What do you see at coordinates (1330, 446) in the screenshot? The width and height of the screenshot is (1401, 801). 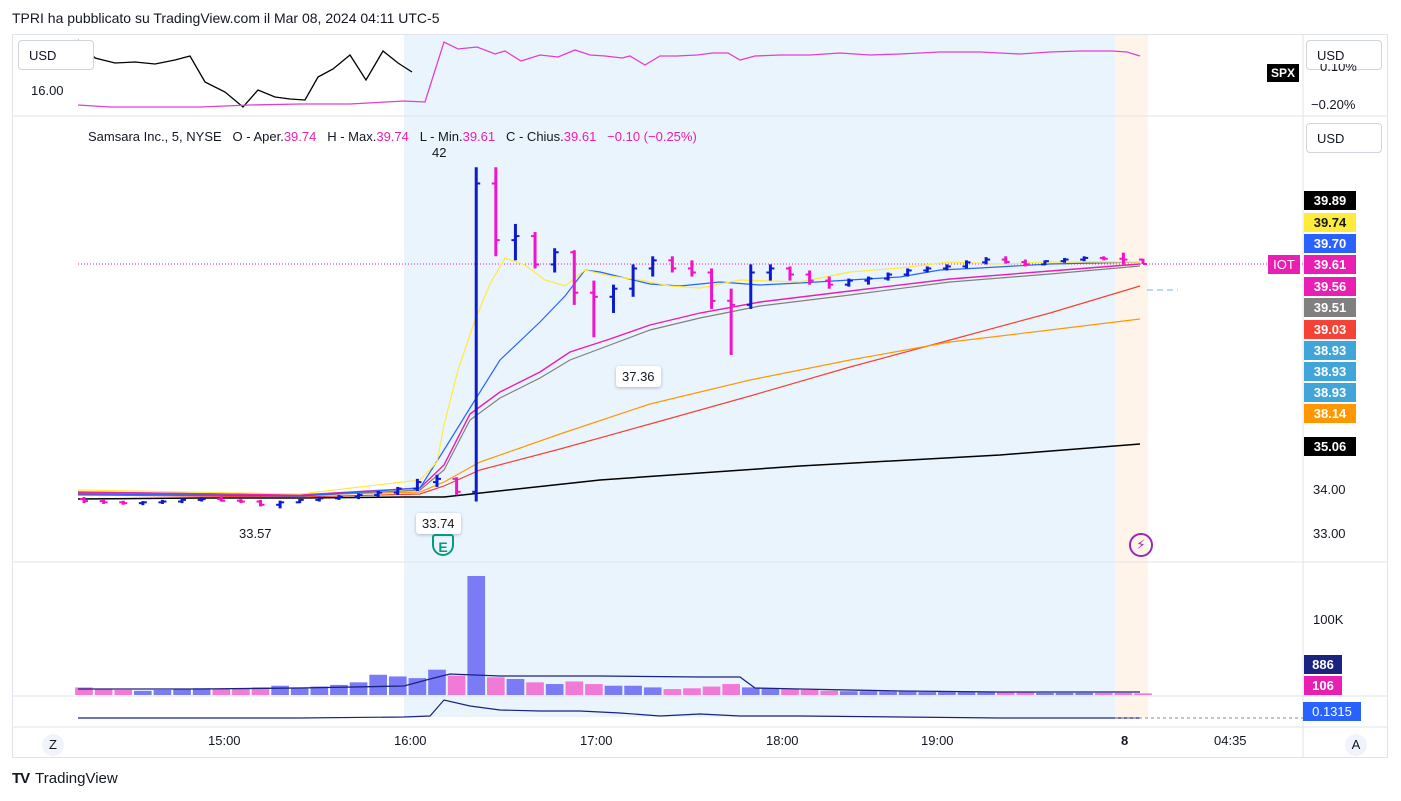 I see `price-tag: 35.06` at bounding box center [1330, 446].